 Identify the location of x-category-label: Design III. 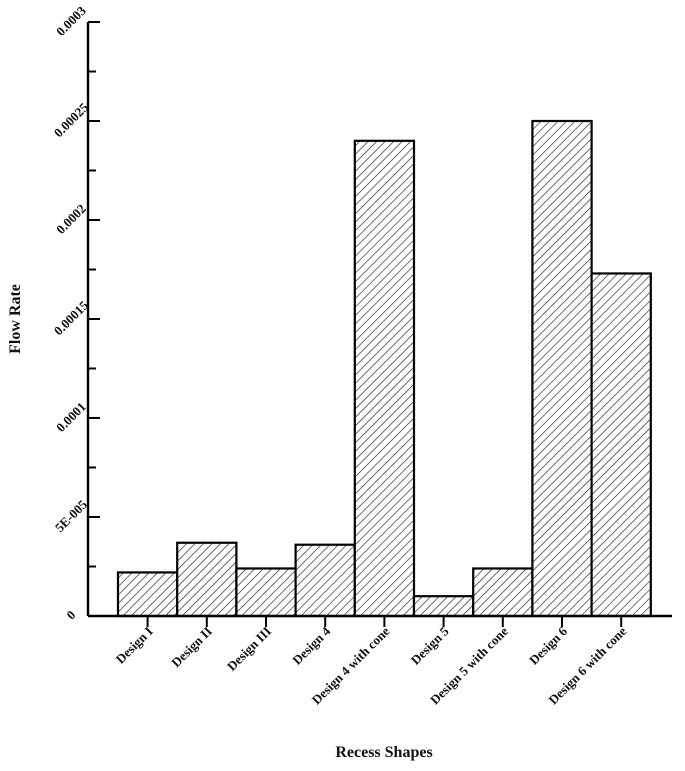
(249, 649).